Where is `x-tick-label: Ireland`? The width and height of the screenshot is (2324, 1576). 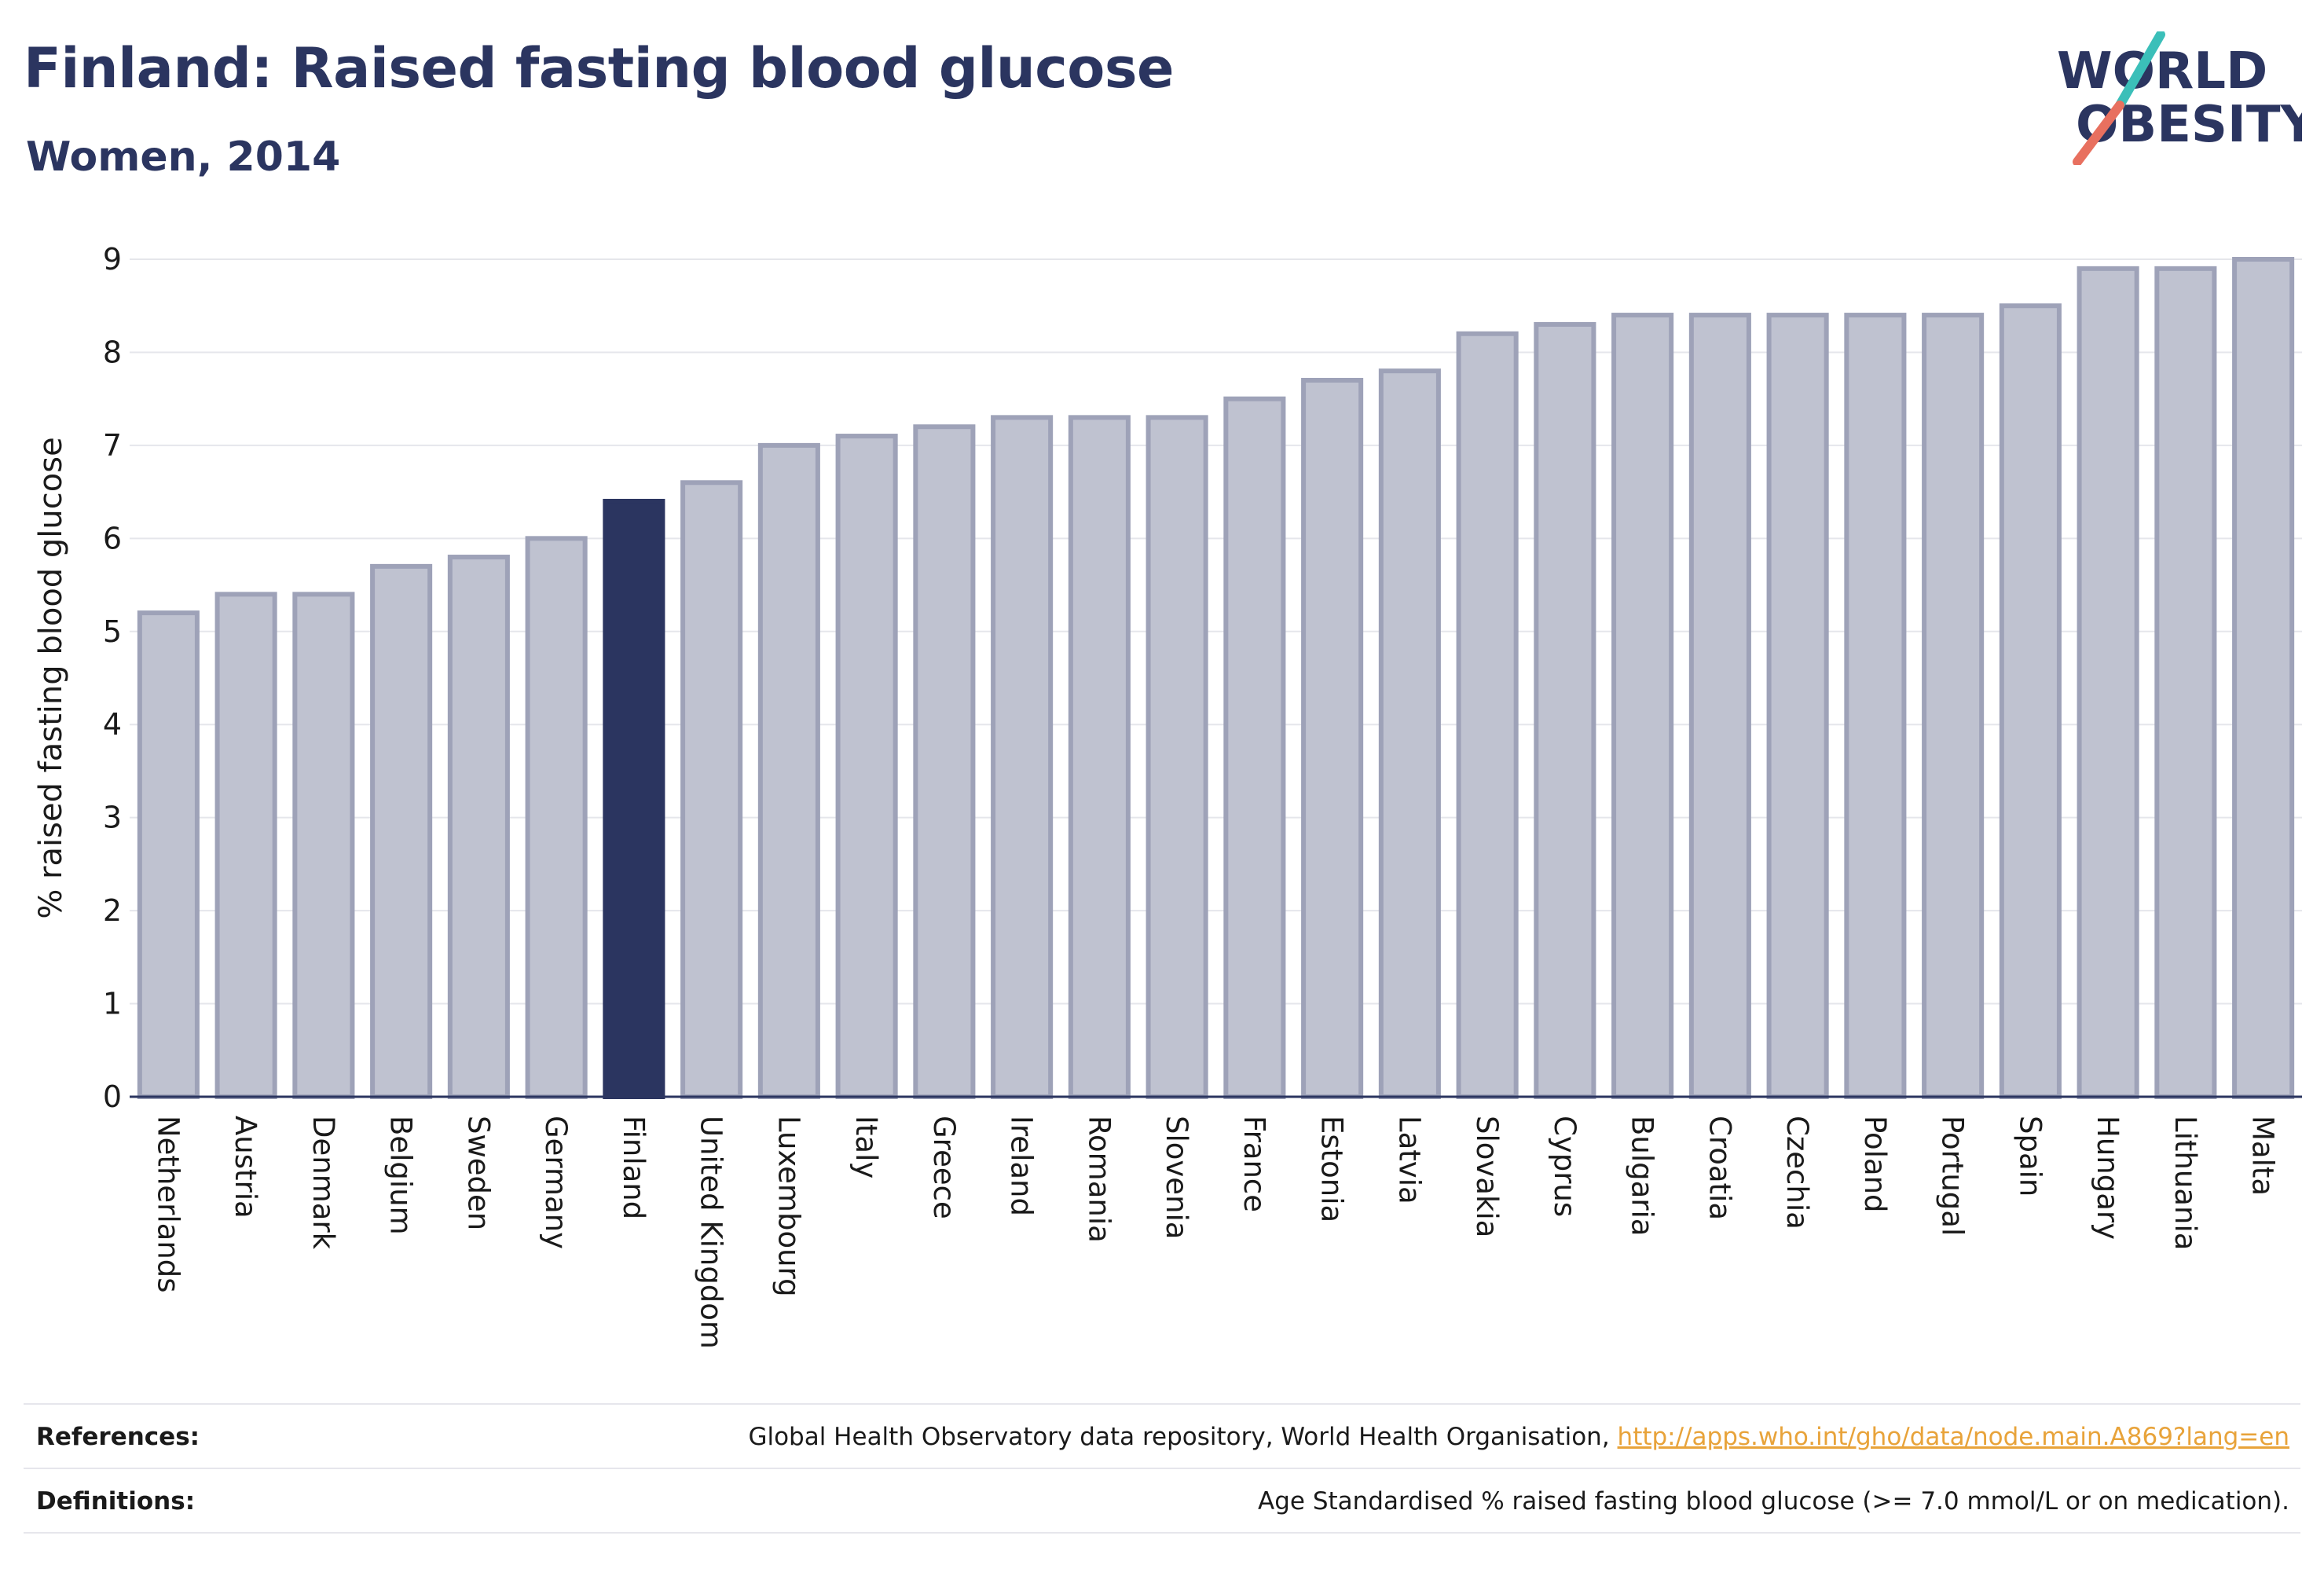 x-tick-label: Ireland is located at coordinates (1022, 1166).